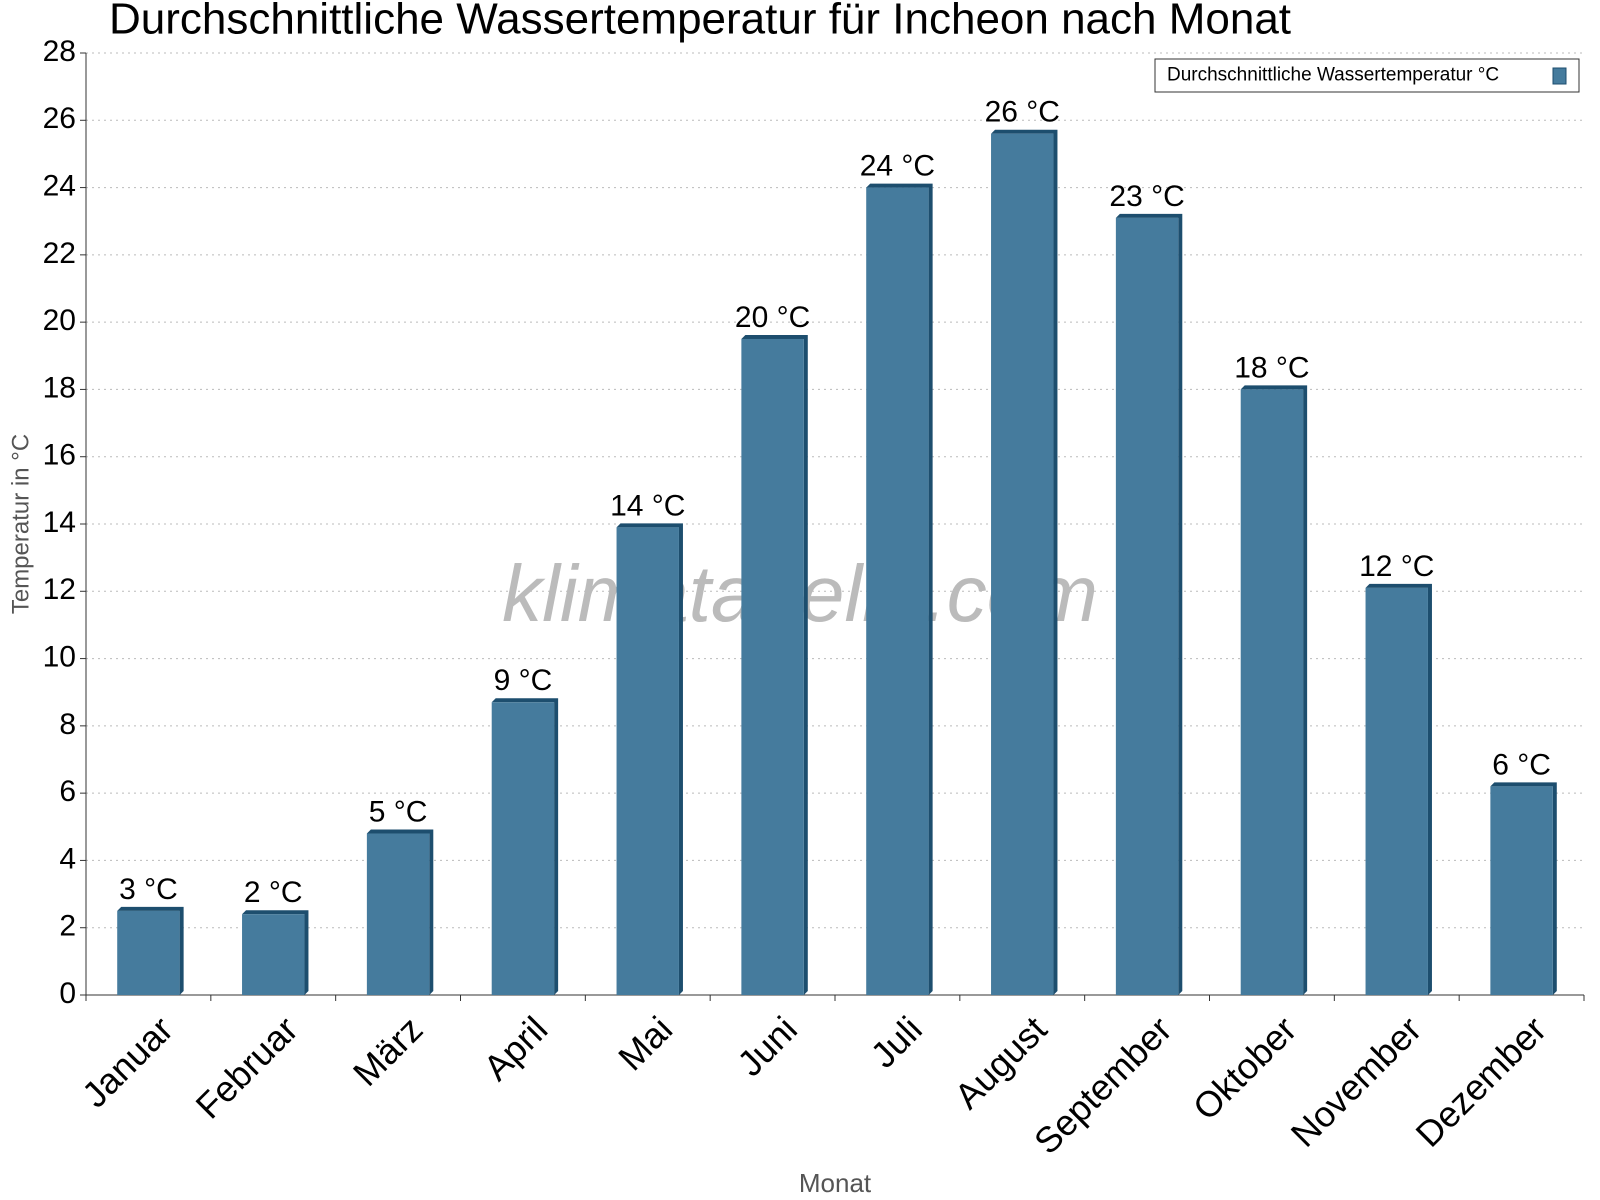  What do you see at coordinates (1559, 76) in the screenshot?
I see `legend-swatch` at bounding box center [1559, 76].